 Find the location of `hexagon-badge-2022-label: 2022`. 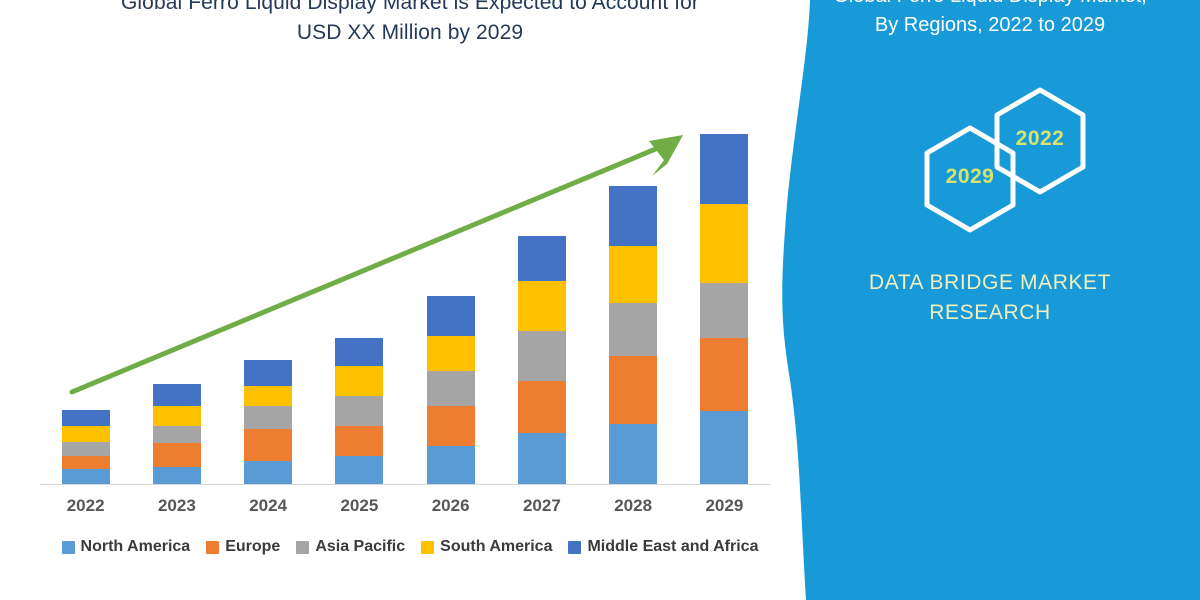

hexagon-badge-2022-label: 2022 is located at coordinates (1040, 138).